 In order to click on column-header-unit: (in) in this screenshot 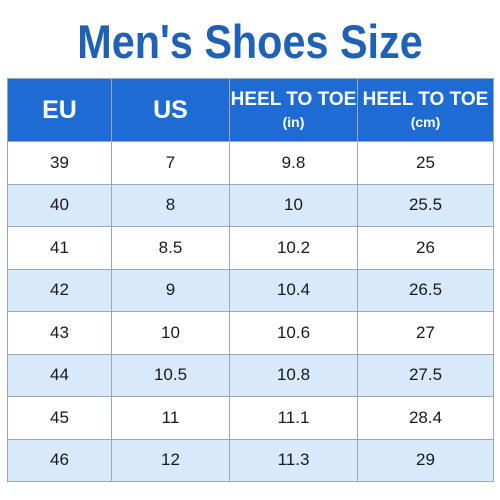, I will do `click(293, 122)`.